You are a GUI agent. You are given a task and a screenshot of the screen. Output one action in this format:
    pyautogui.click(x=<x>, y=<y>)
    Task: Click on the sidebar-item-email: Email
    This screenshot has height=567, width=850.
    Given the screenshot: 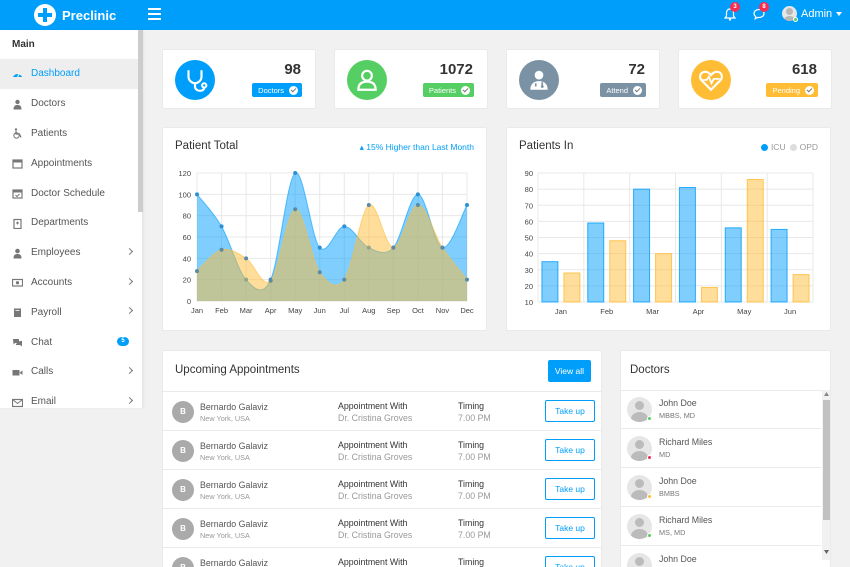 What is the action you would take?
    pyautogui.click(x=71, y=397)
    